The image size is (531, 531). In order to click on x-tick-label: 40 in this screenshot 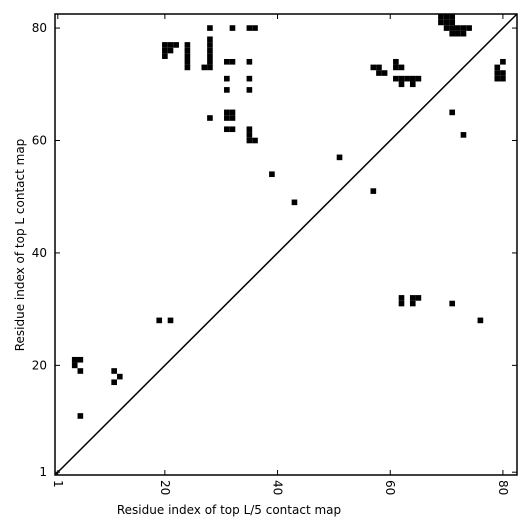, I will do `click(278, 487)`.